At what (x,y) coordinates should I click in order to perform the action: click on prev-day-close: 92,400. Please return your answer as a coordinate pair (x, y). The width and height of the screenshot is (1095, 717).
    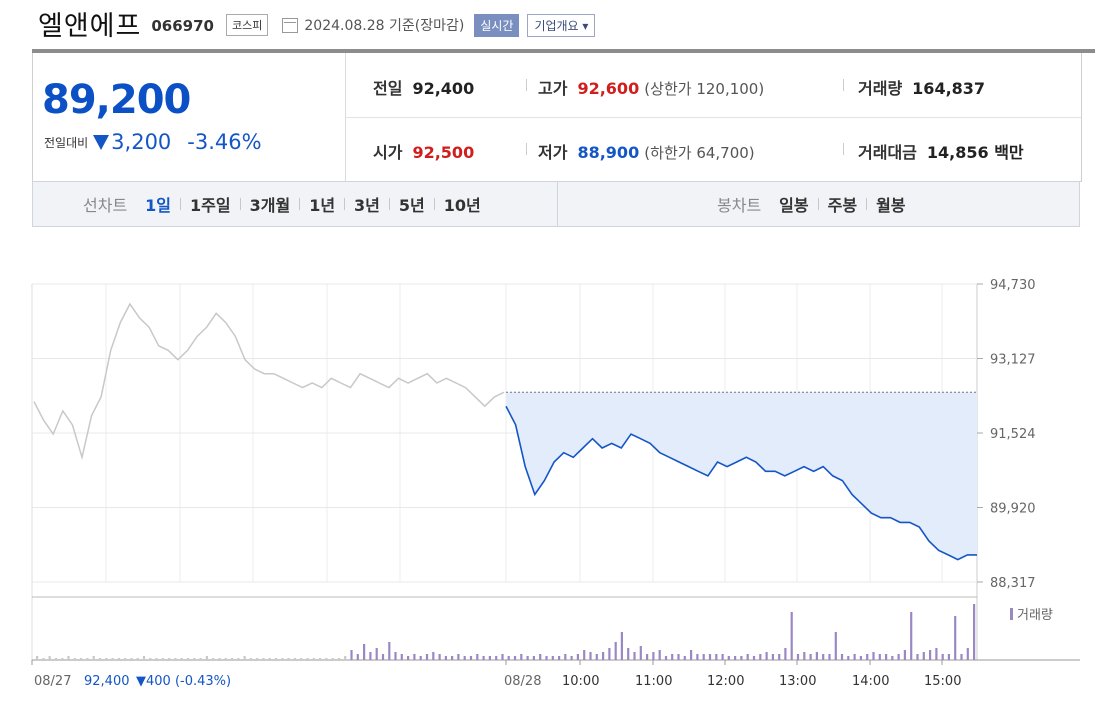
    Looking at the image, I should click on (107, 681).